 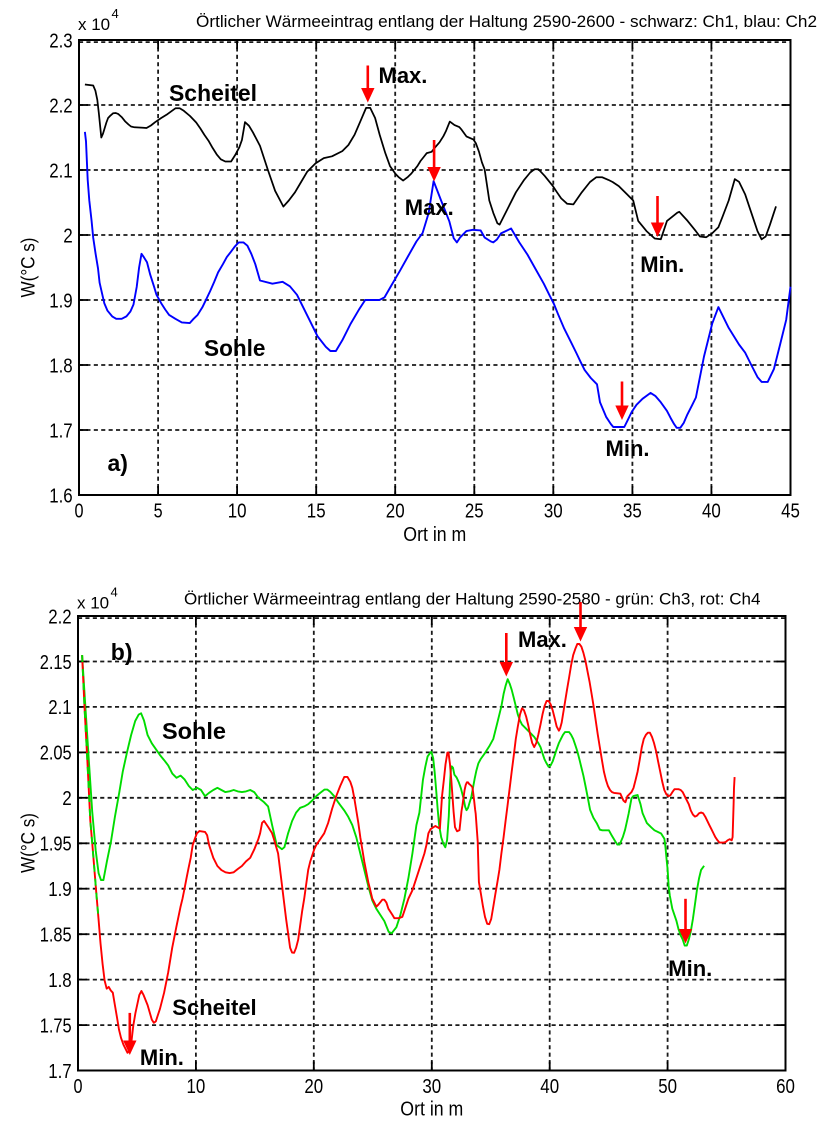 I want to click on svg-text: 25, so click(x=474, y=511).